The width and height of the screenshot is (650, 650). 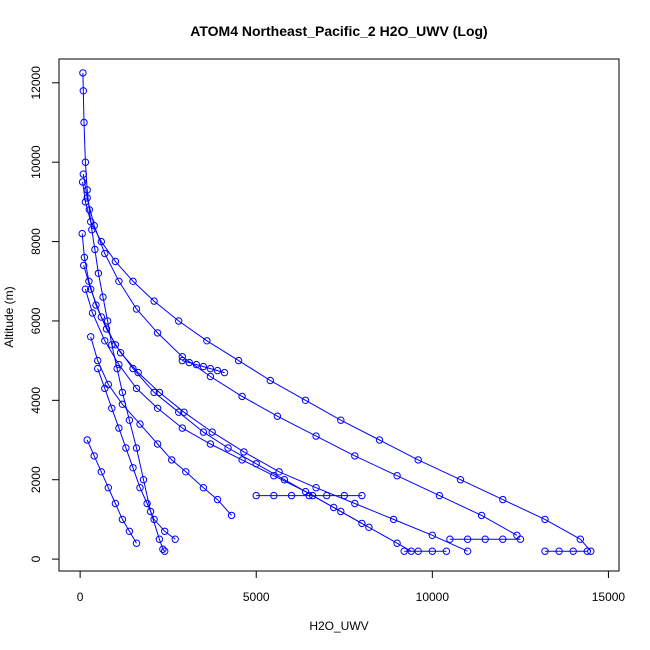 I want to click on y-tick-label: 2000, so click(x=36, y=479).